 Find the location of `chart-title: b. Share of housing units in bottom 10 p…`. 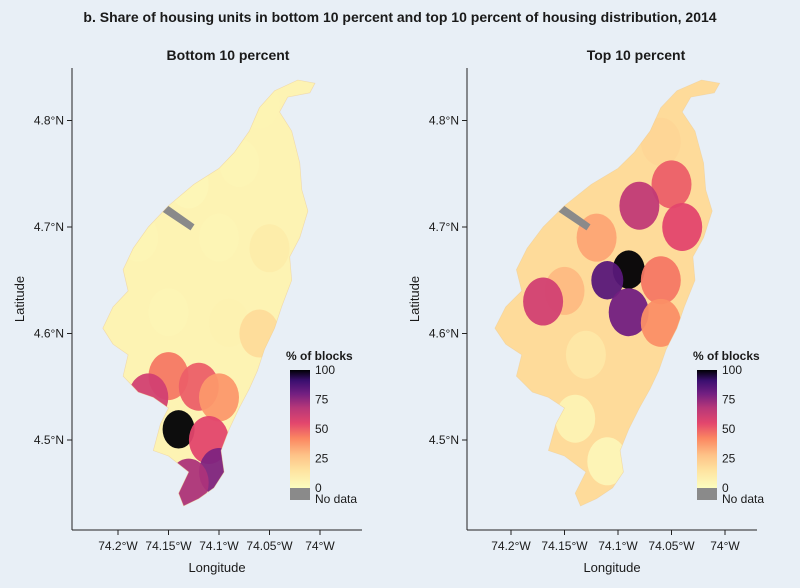

chart-title: b. Share of housing units in bottom 10 p… is located at coordinates (399, 17).